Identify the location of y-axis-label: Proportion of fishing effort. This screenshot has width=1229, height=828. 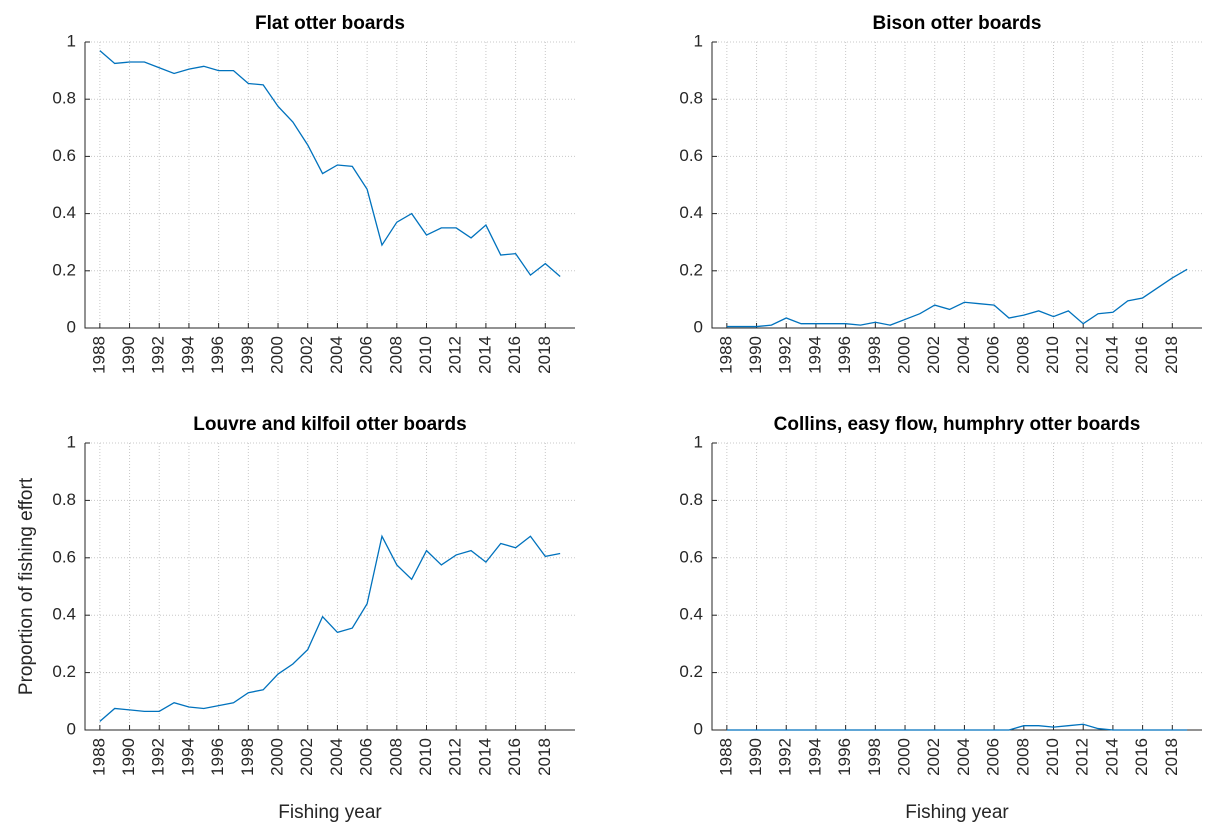
(26, 586).